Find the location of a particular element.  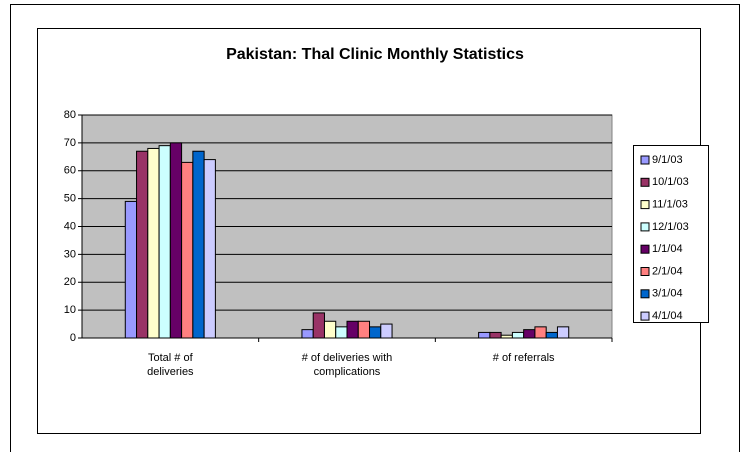

legend-label: 10/1/03 is located at coordinates (670, 182).